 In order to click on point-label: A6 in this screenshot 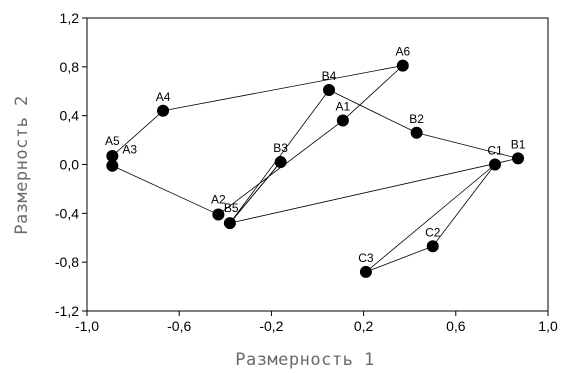, I will do `click(402, 52)`.